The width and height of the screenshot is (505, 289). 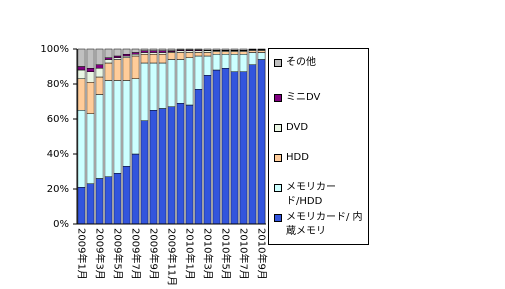 I want to click on legend-item: ミニDV, so click(x=321, y=98).